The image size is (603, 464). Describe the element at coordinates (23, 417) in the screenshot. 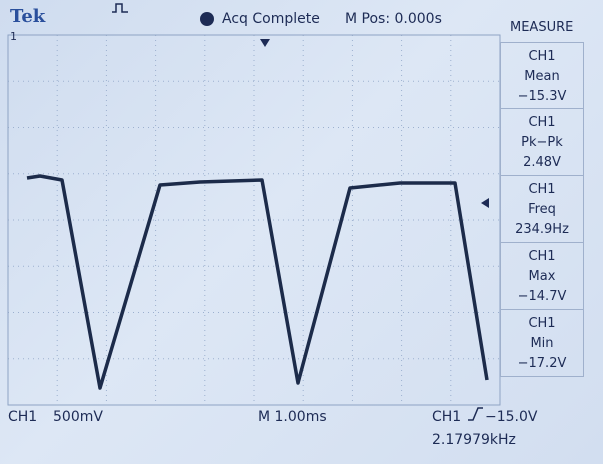

I see `channel: CH1` at that location.